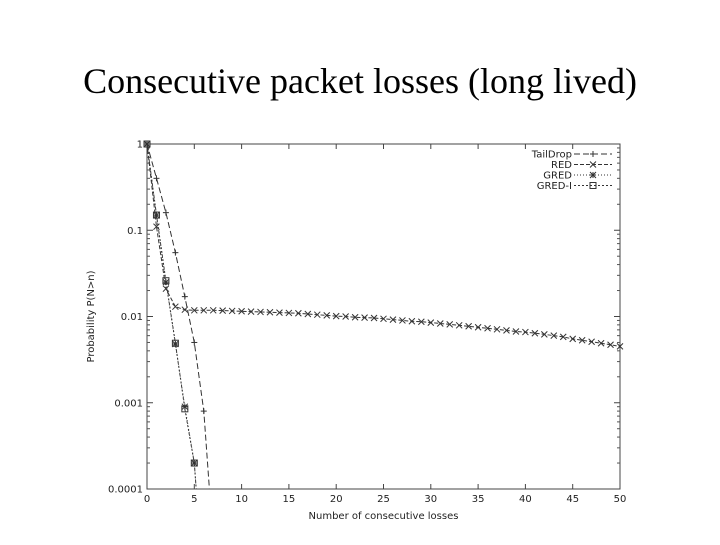 This screenshot has height=545, width=720. I want to click on x-tick-label: 50, so click(620, 499).